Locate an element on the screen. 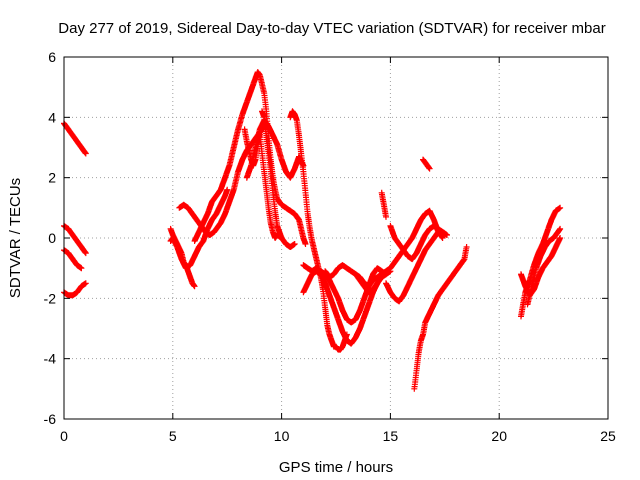 The width and height of the screenshot is (640, 480). x-tick-label: 15 is located at coordinates (391, 436).